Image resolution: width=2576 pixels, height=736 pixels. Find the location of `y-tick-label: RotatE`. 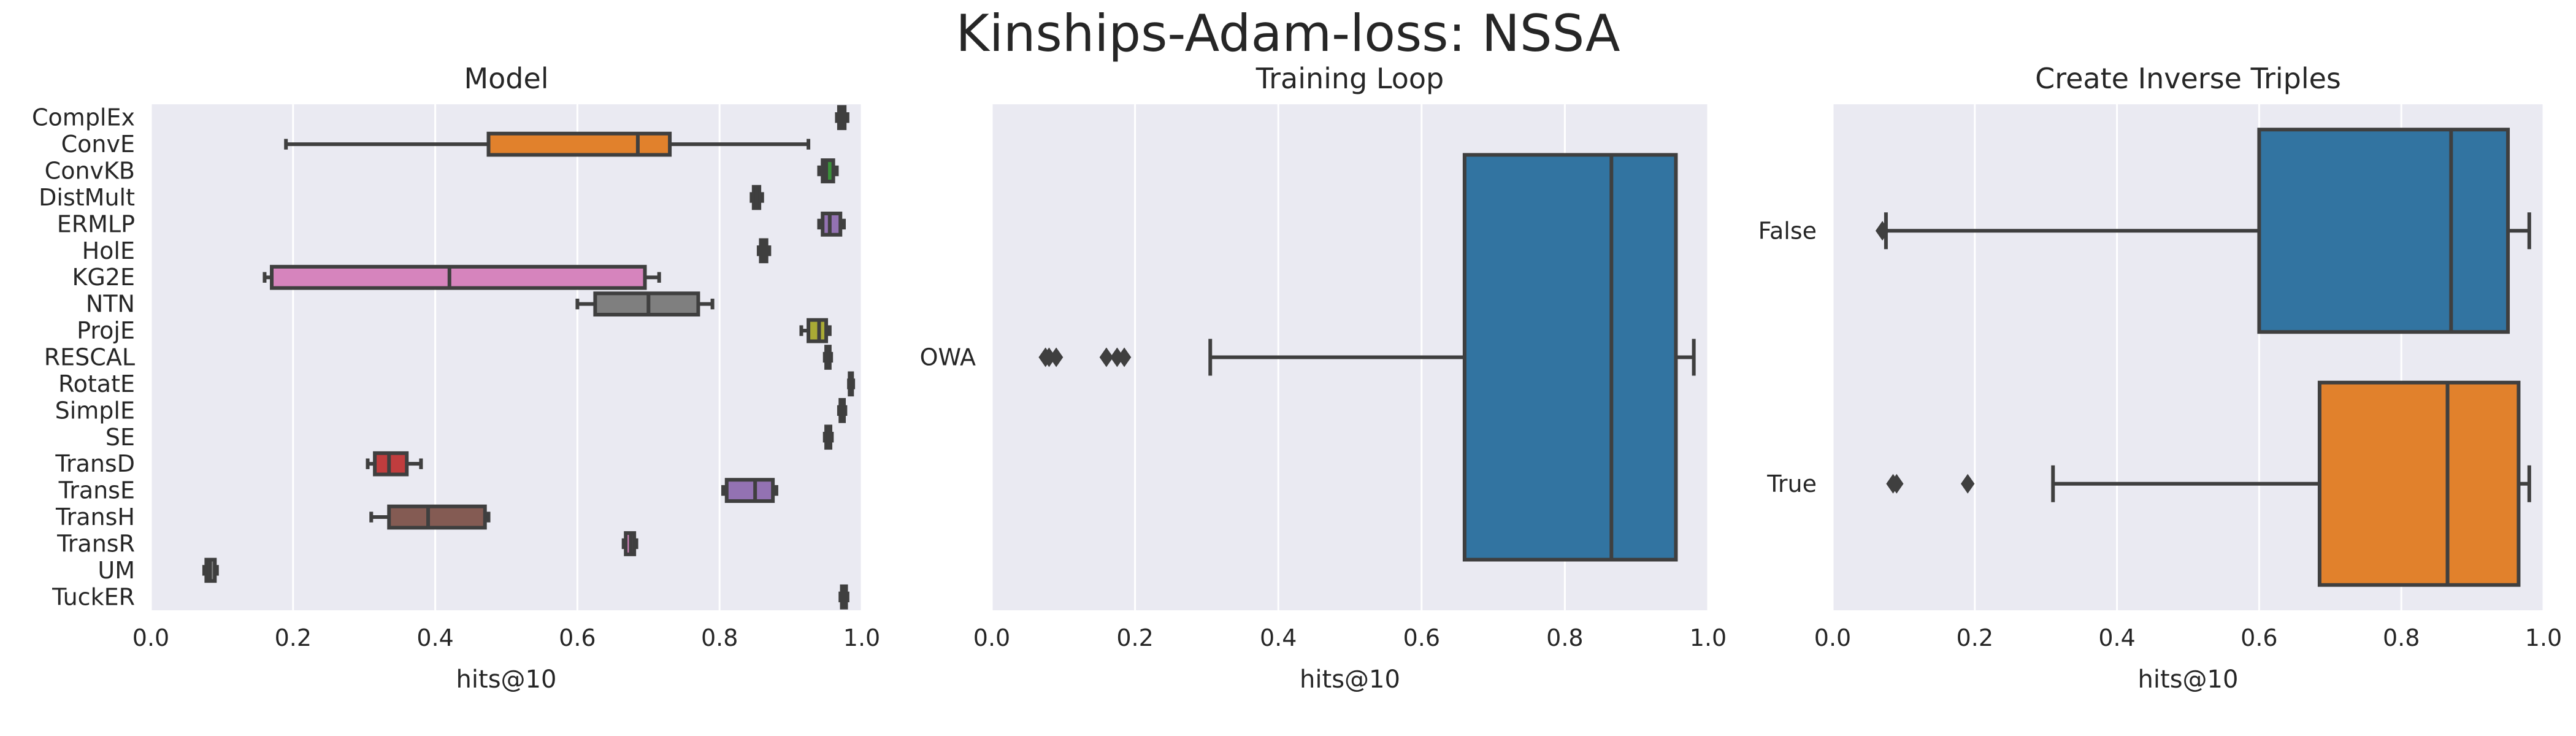

y-tick-label: RotatE is located at coordinates (96, 383).